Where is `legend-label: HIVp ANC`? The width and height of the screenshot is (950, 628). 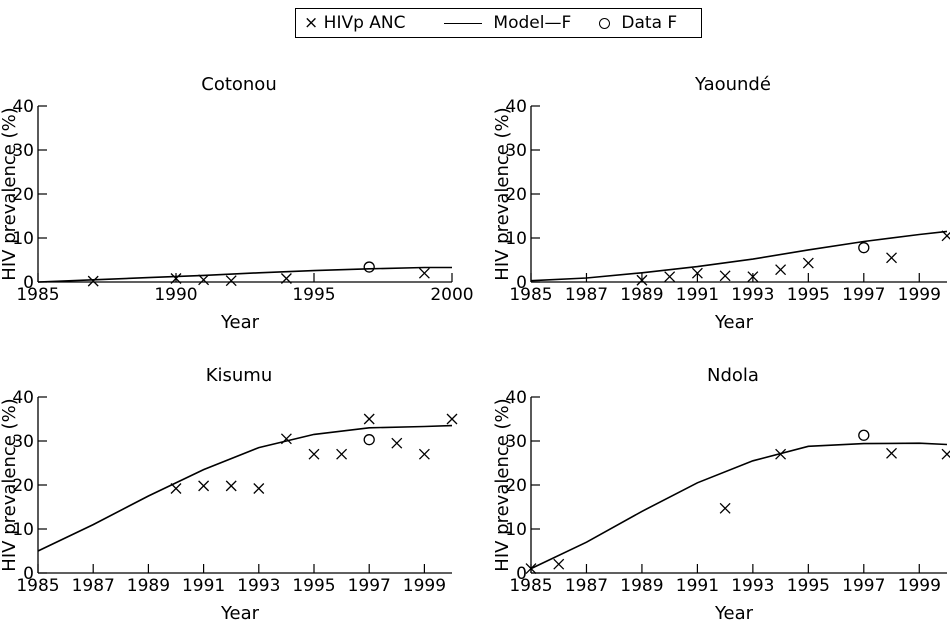 legend-label: HIVp ANC is located at coordinates (364, 23).